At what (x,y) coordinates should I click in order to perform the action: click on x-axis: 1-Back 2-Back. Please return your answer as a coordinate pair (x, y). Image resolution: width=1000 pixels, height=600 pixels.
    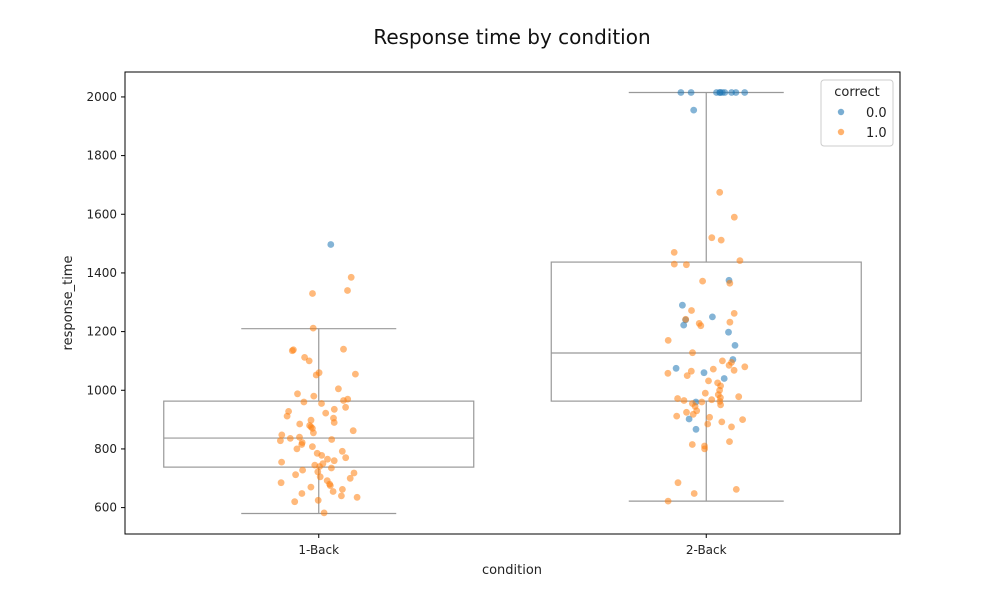
    Looking at the image, I should click on (512, 545).